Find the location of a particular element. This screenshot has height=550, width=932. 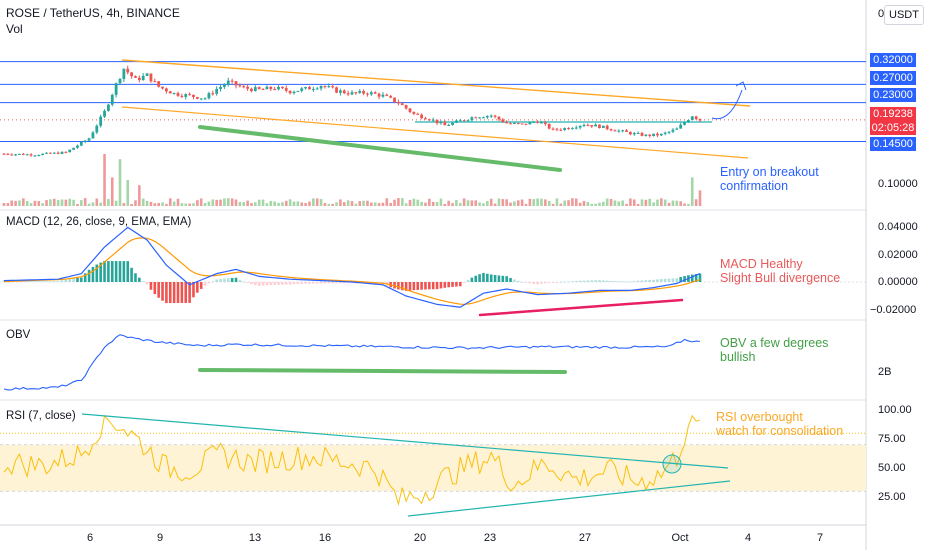

volume-axis-label: 0.10000 is located at coordinates (898, 184).